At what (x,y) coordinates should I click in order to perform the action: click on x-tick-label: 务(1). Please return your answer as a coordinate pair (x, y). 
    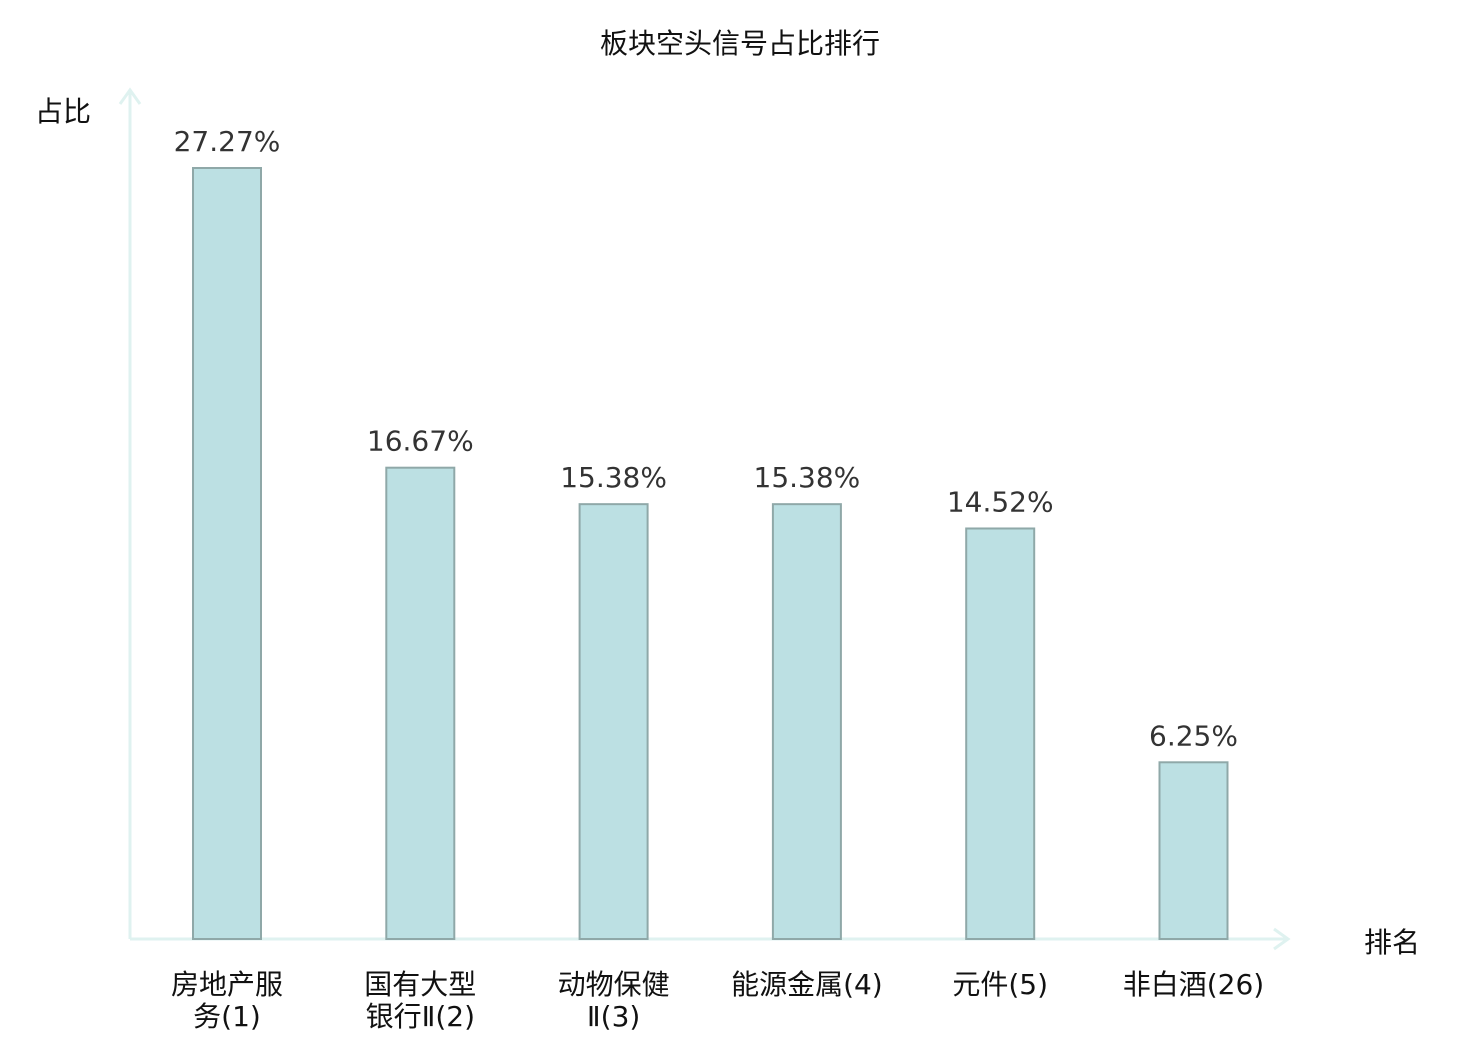
    Looking at the image, I should click on (227, 1016).